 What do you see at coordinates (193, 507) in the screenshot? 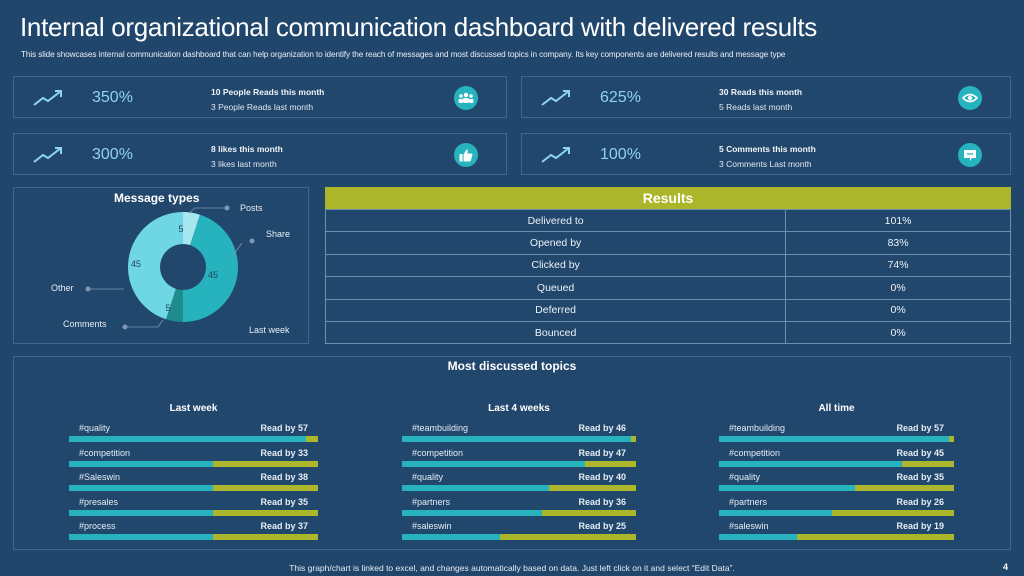
I see `topic-row: #presales Read by 35` at bounding box center [193, 507].